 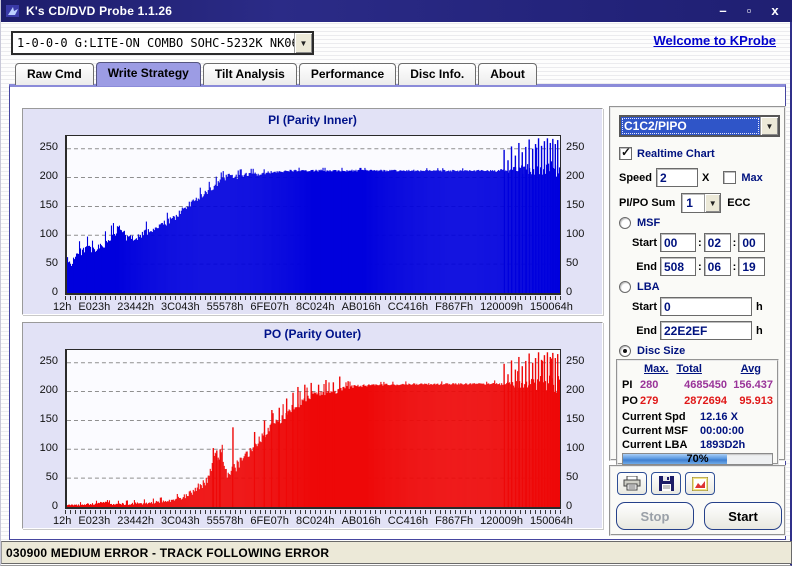 What do you see at coordinates (689, 203) in the screenshot?
I see `pipo-sum-value: 1` at bounding box center [689, 203].